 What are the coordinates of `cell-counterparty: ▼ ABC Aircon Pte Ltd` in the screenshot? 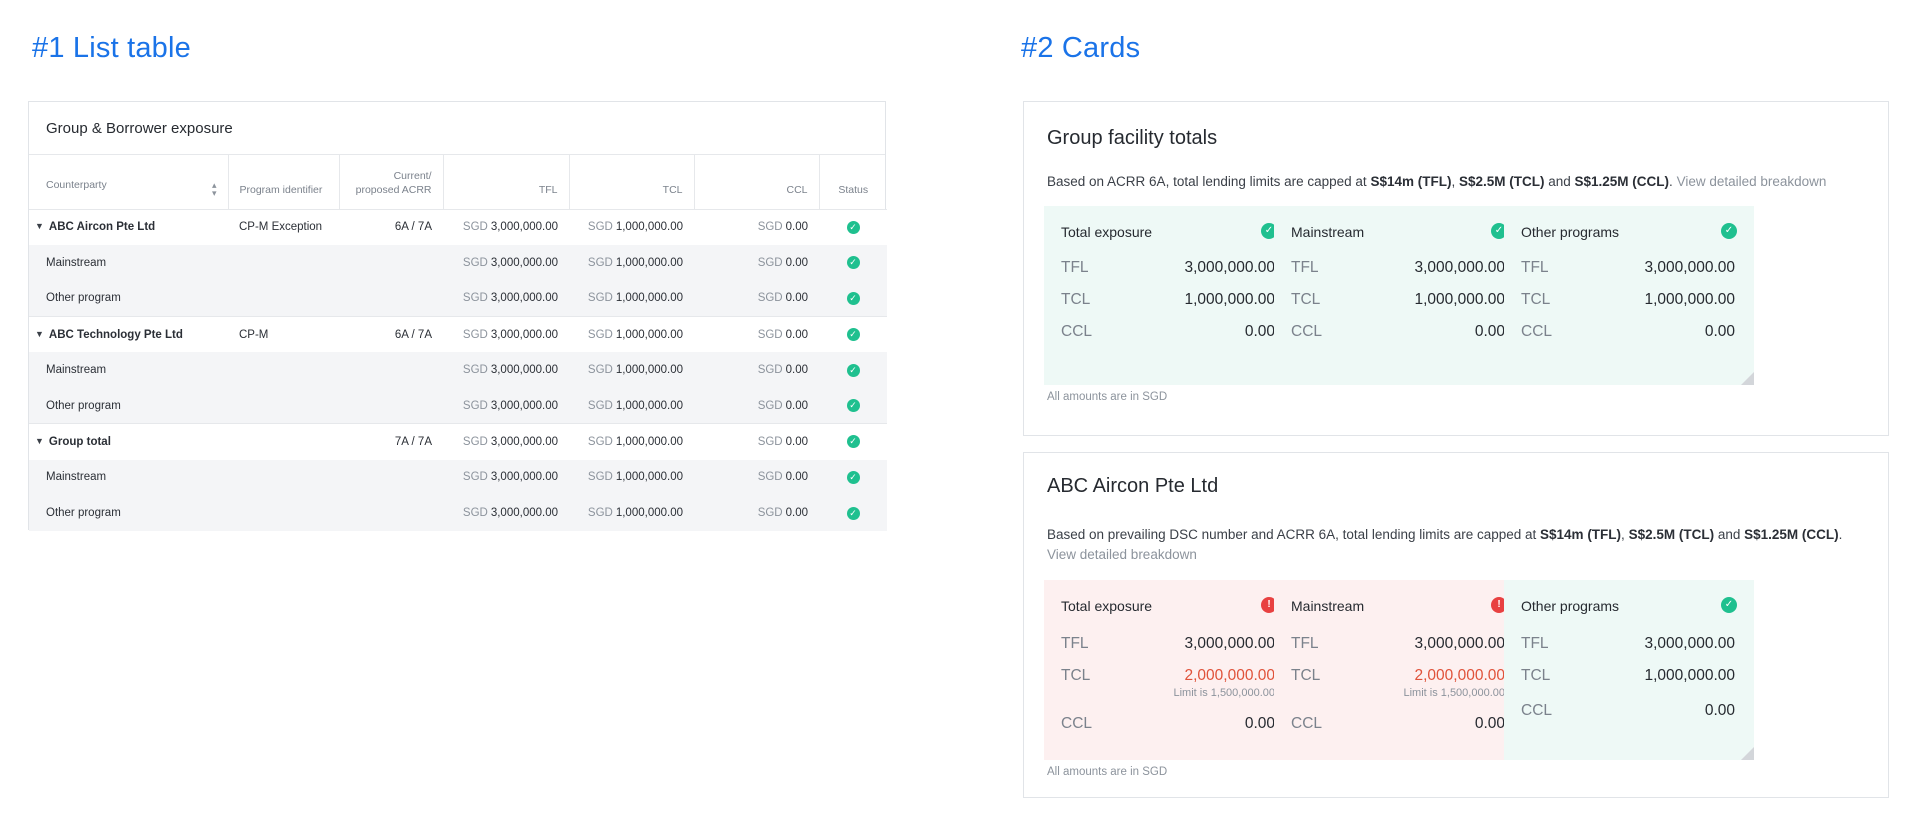 It's located at (128, 226).